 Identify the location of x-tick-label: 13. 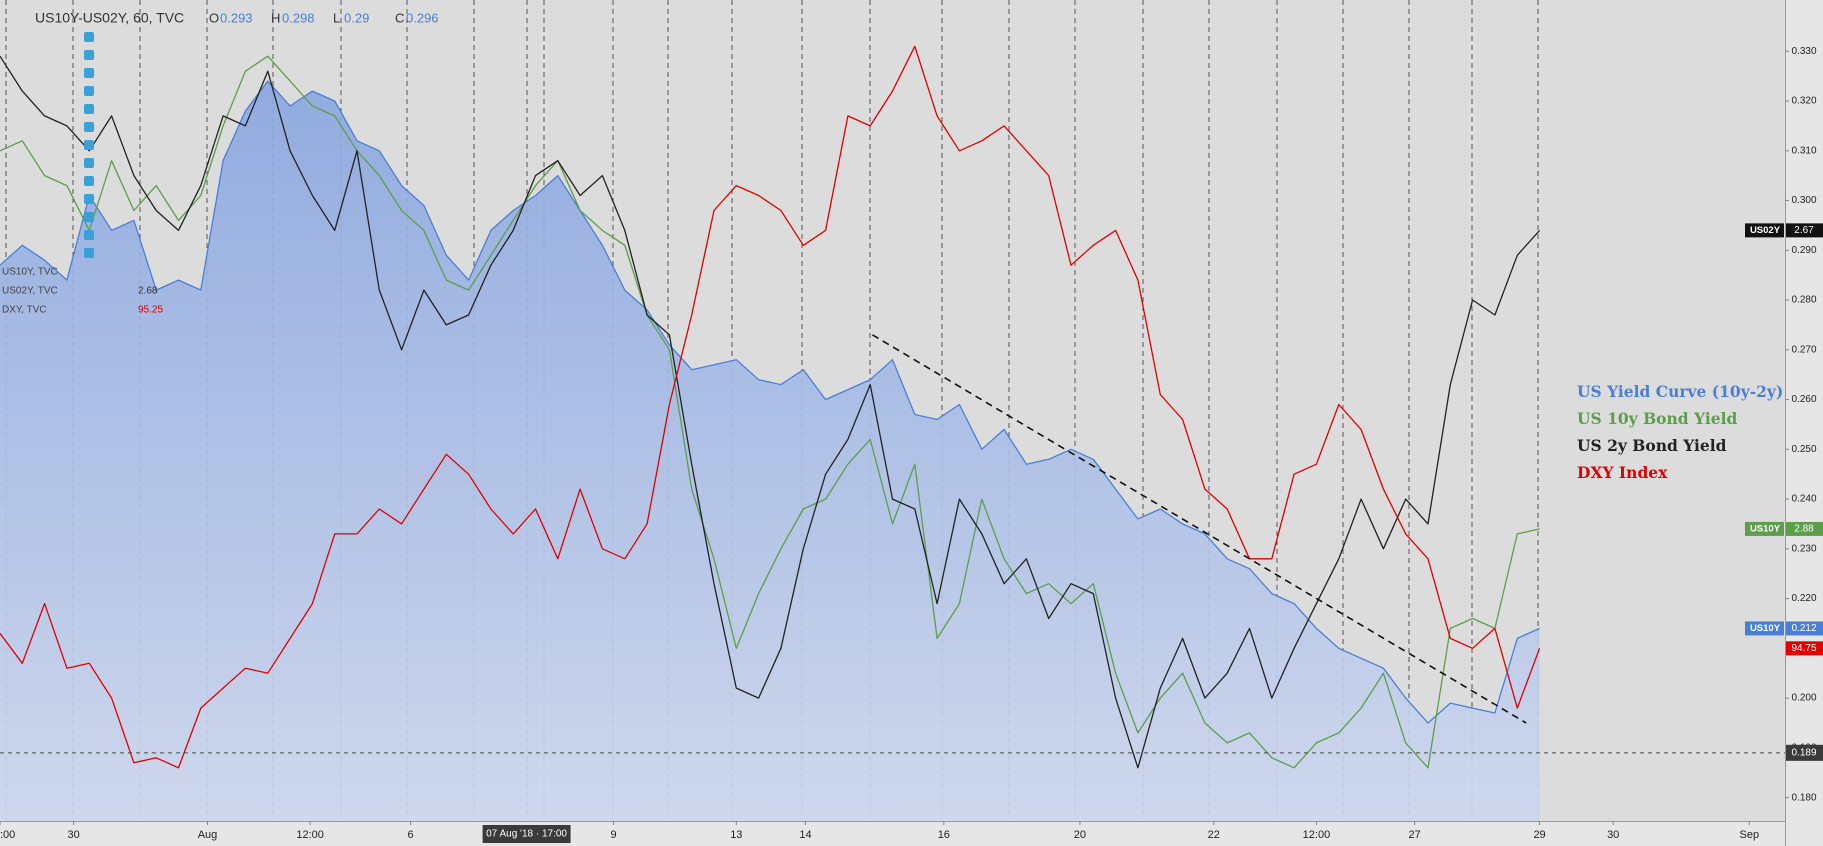
(736, 835).